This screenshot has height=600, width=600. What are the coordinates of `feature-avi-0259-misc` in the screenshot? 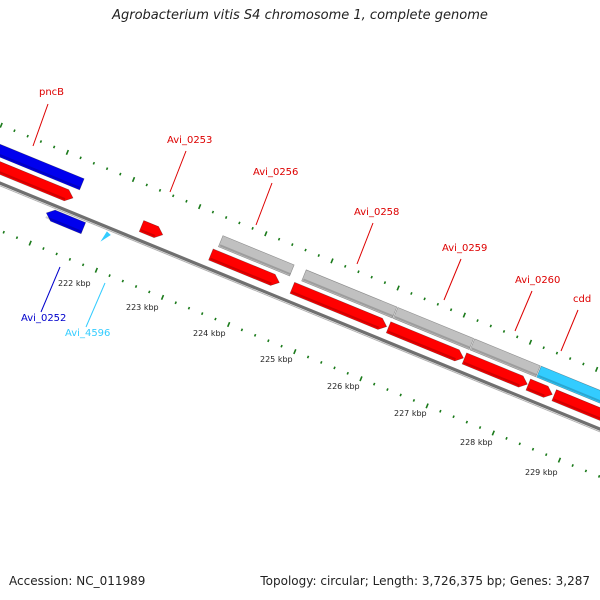 It's located at (433, 328).